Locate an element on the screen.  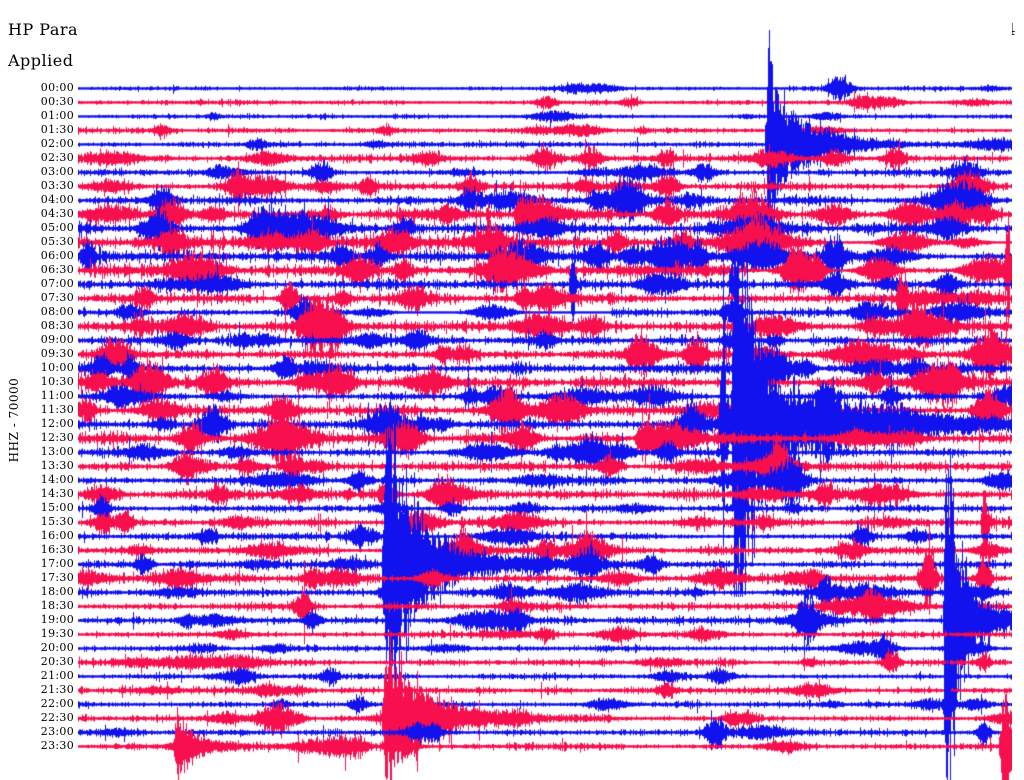
time-label: 09:30 is located at coordinates (57, 353).